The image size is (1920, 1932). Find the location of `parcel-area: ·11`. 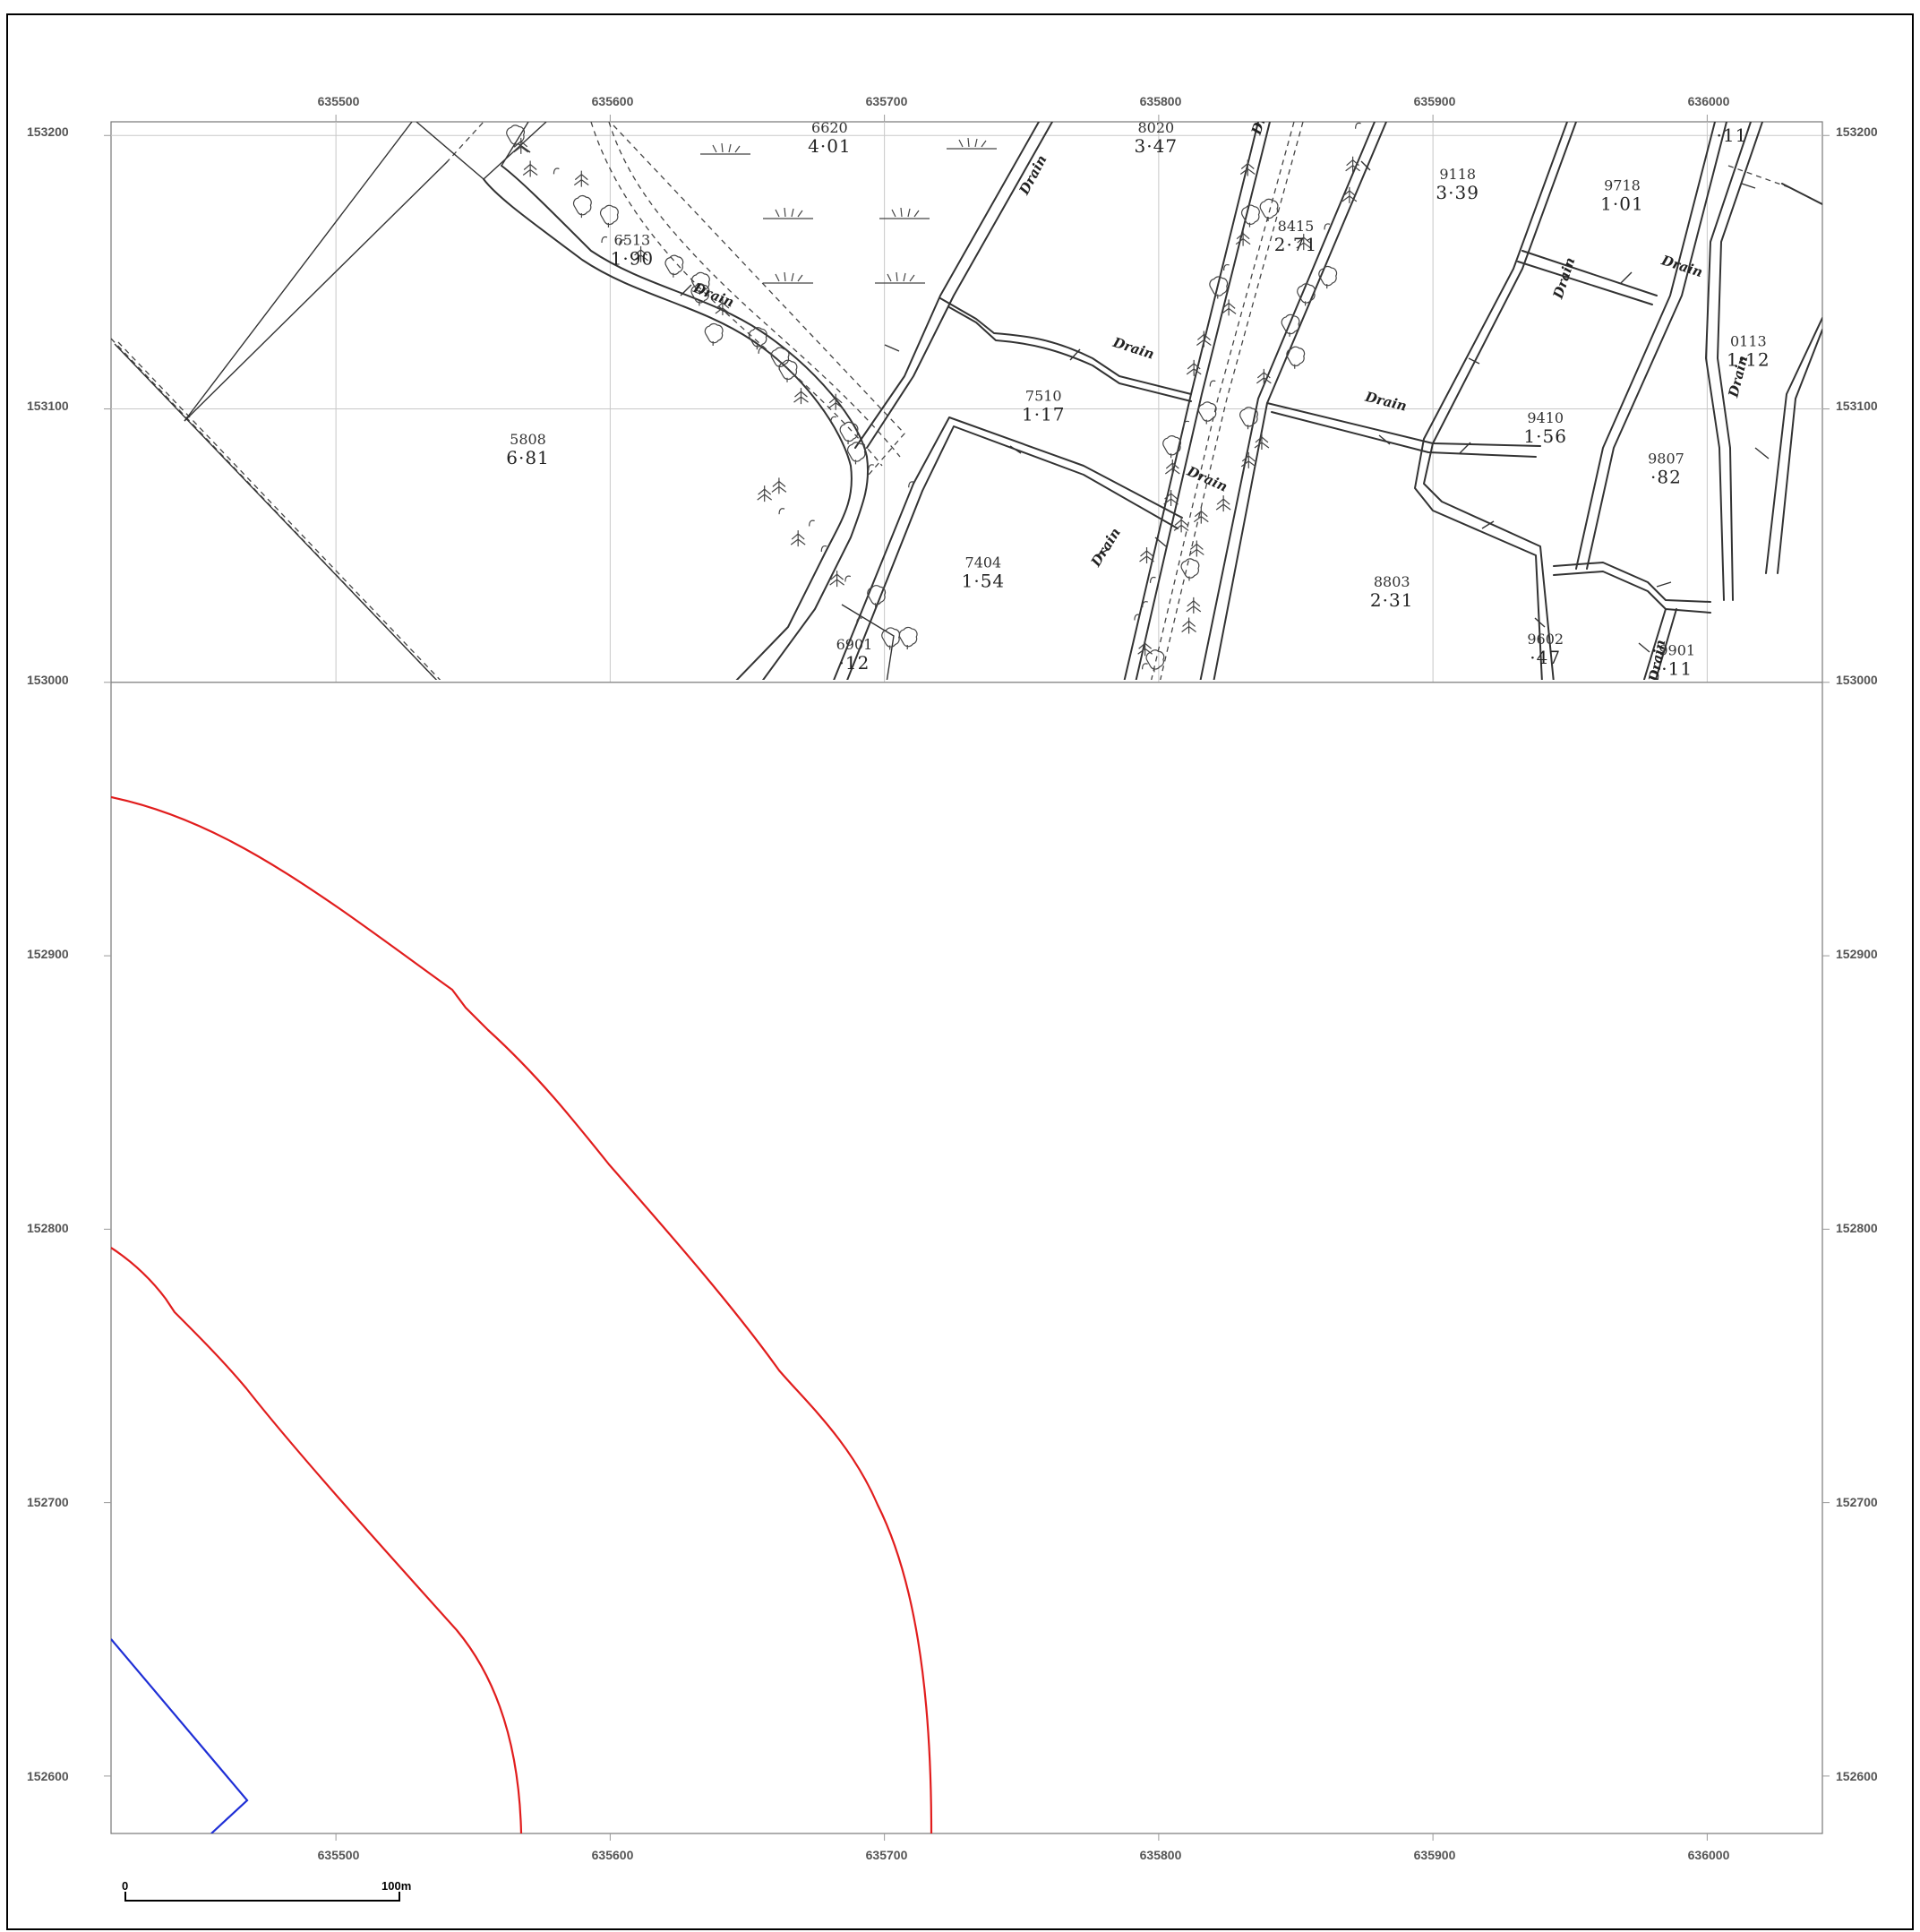

parcel-area: ·11 is located at coordinates (1677, 668).